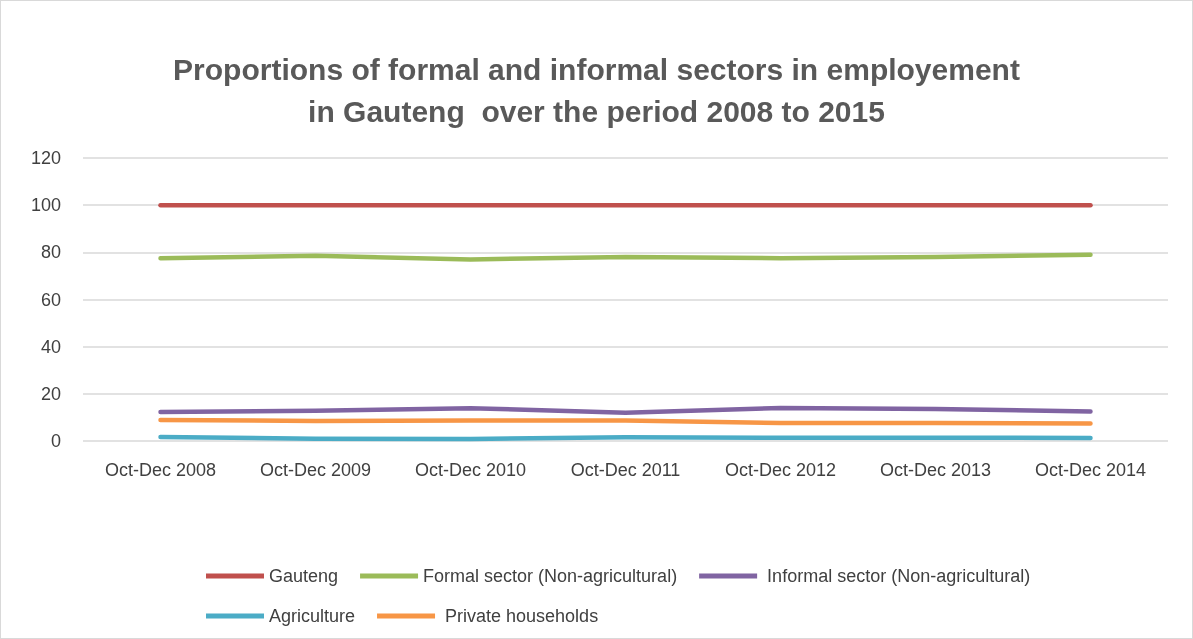 Image resolution: width=1193 pixels, height=639 pixels. What do you see at coordinates (625, 470) in the screenshot?
I see `x-tick-label: Oct-Dec 2011` at bounding box center [625, 470].